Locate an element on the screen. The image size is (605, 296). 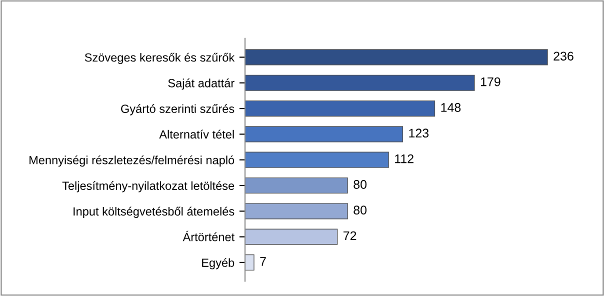
y-tick-label: Saját adattár is located at coordinates (201, 84).